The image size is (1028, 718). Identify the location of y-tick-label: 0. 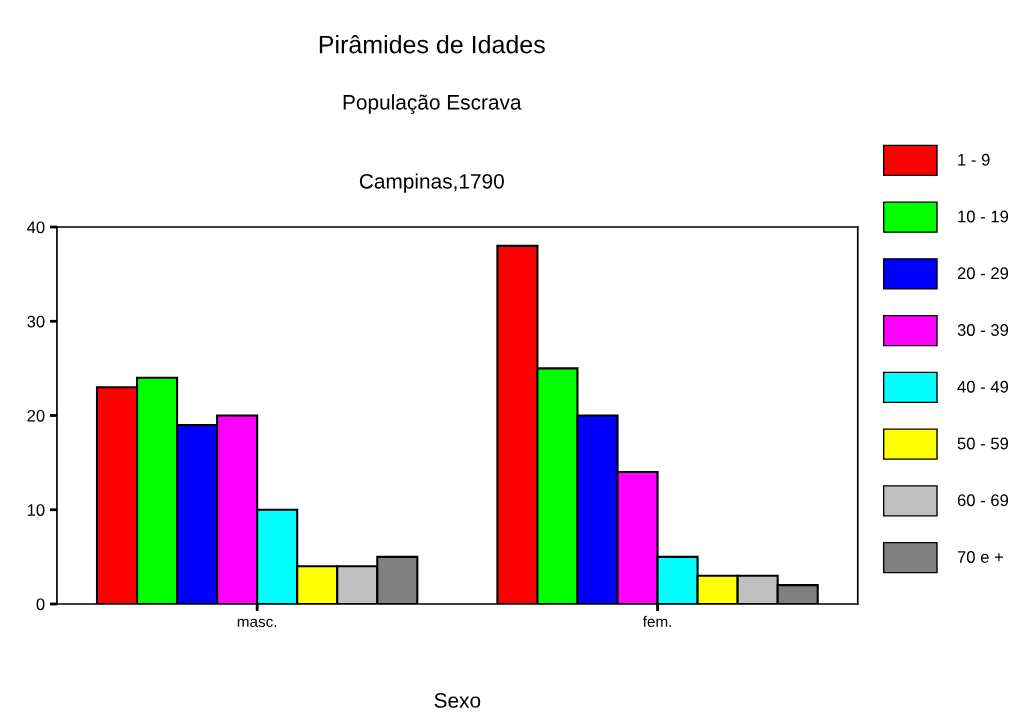
(40, 604).